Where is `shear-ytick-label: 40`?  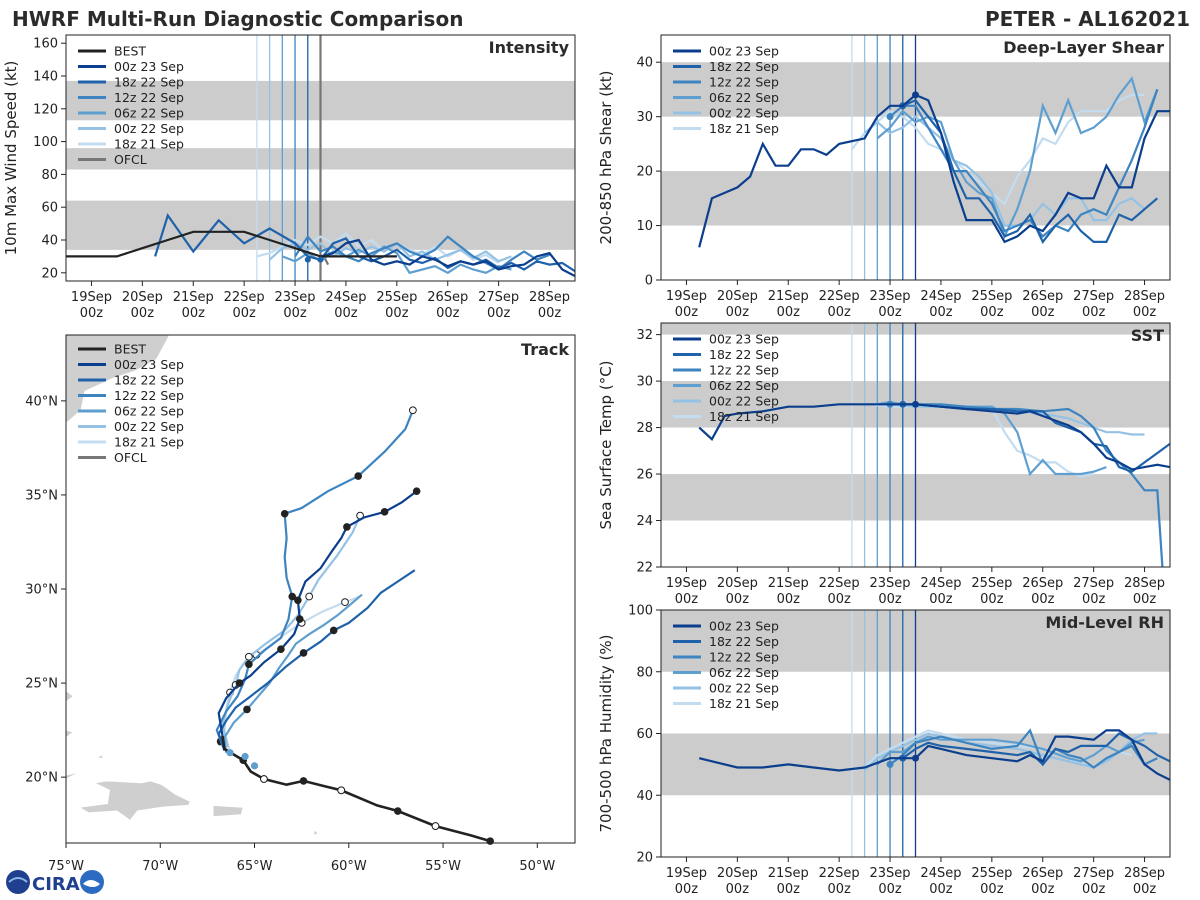 shear-ytick-label: 40 is located at coordinates (644, 63).